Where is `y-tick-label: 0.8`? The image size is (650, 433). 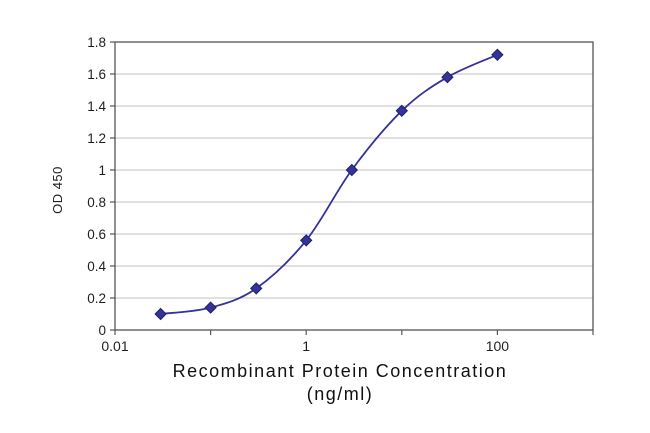 y-tick-label: 0.8 is located at coordinates (96, 202).